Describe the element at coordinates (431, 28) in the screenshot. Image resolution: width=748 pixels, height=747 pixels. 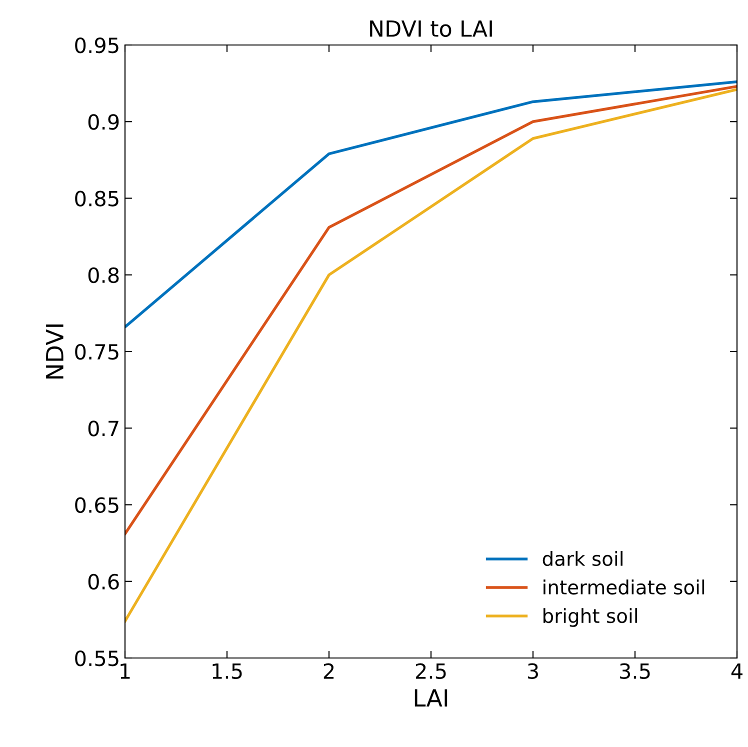
I see `chart-title: NDVI to LAI` at that location.